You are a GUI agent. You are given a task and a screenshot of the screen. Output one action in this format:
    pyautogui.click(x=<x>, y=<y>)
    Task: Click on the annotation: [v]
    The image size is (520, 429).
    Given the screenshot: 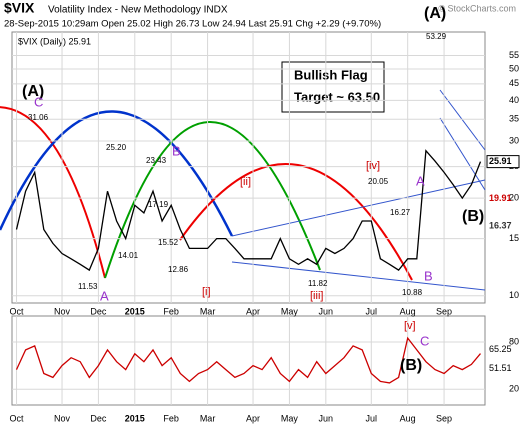 What is the action you would take?
    pyautogui.click(x=410, y=326)
    